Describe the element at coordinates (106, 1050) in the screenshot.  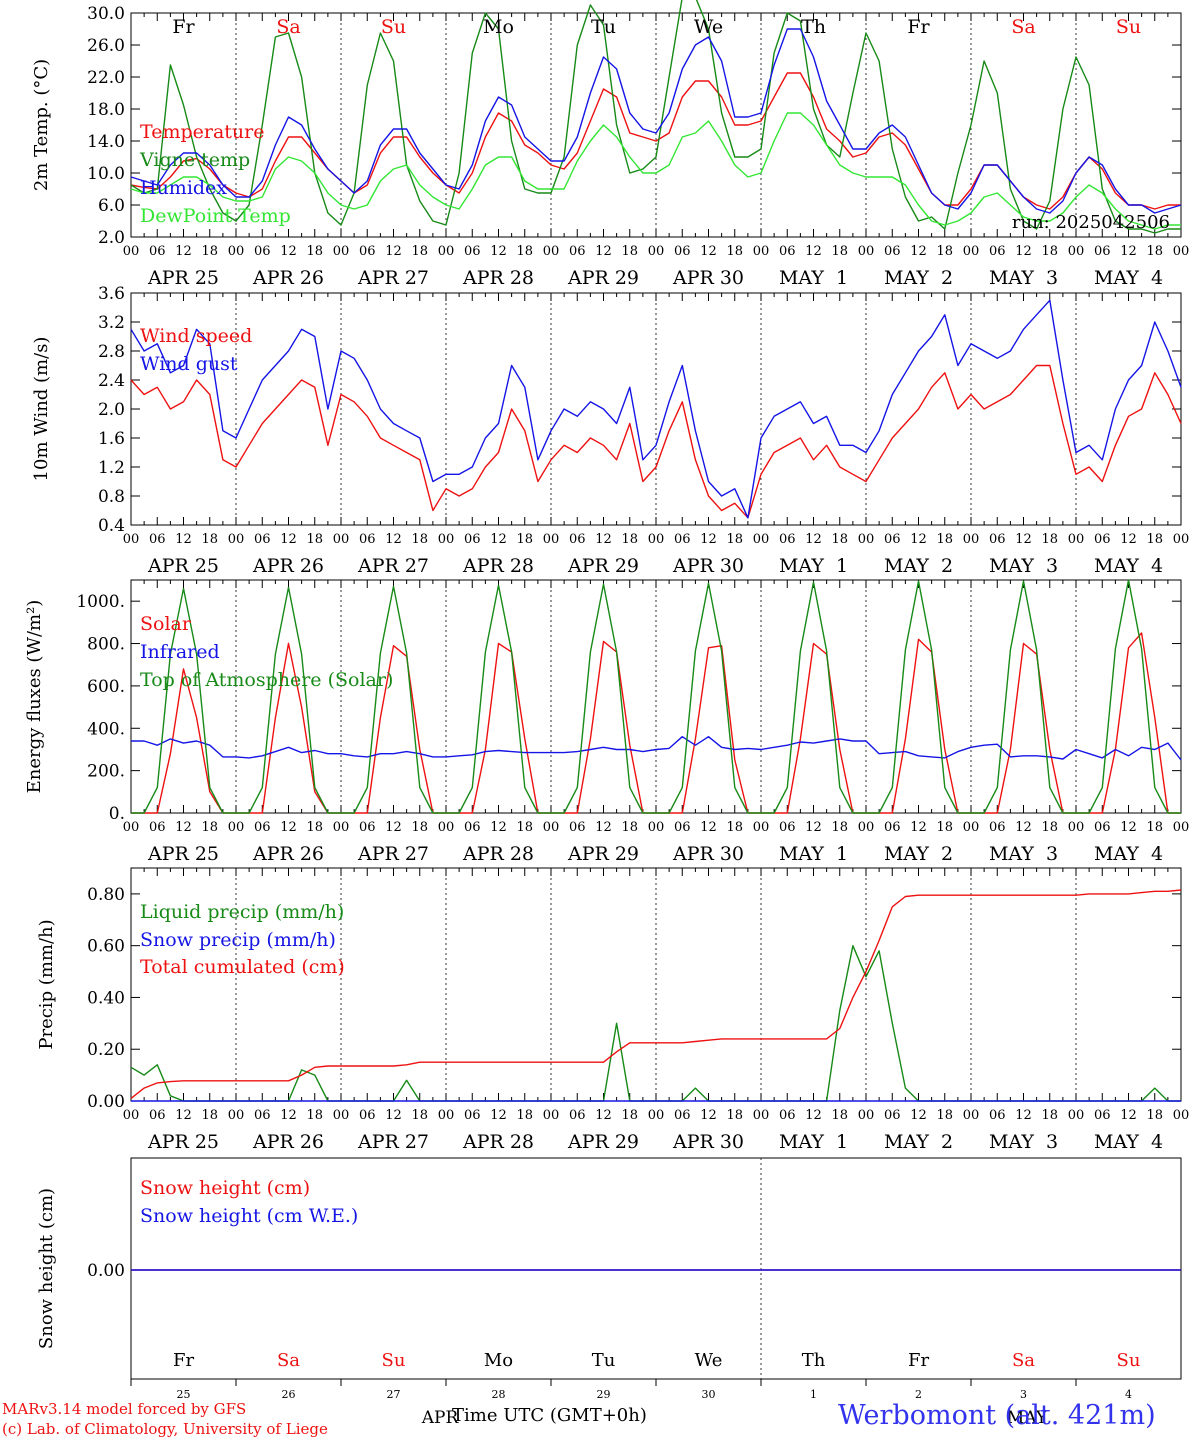
I see `precip-y-tick-label: 0.20` at that location.